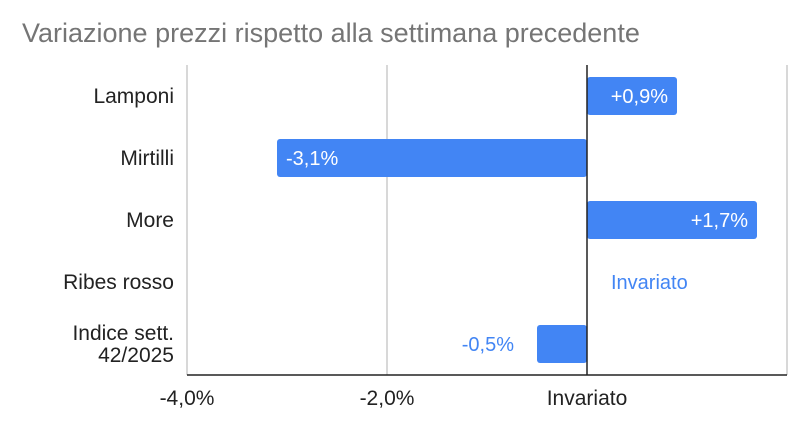 This screenshot has width=807, height=432. What do you see at coordinates (133, 96) in the screenshot?
I see `category-label: Lamponi` at bounding box center [133, 96].